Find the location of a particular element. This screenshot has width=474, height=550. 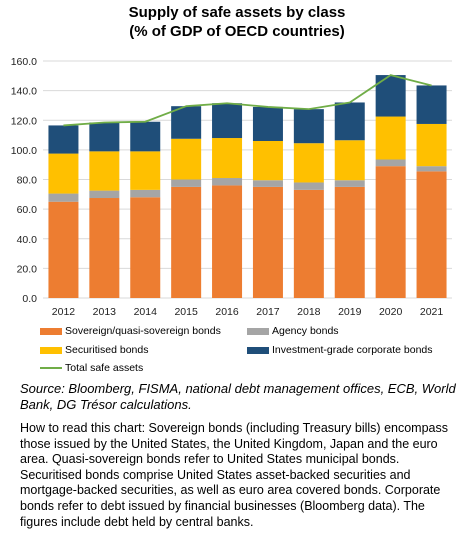

y-tick-label: 120.0 is located at coordinates (24, 121).